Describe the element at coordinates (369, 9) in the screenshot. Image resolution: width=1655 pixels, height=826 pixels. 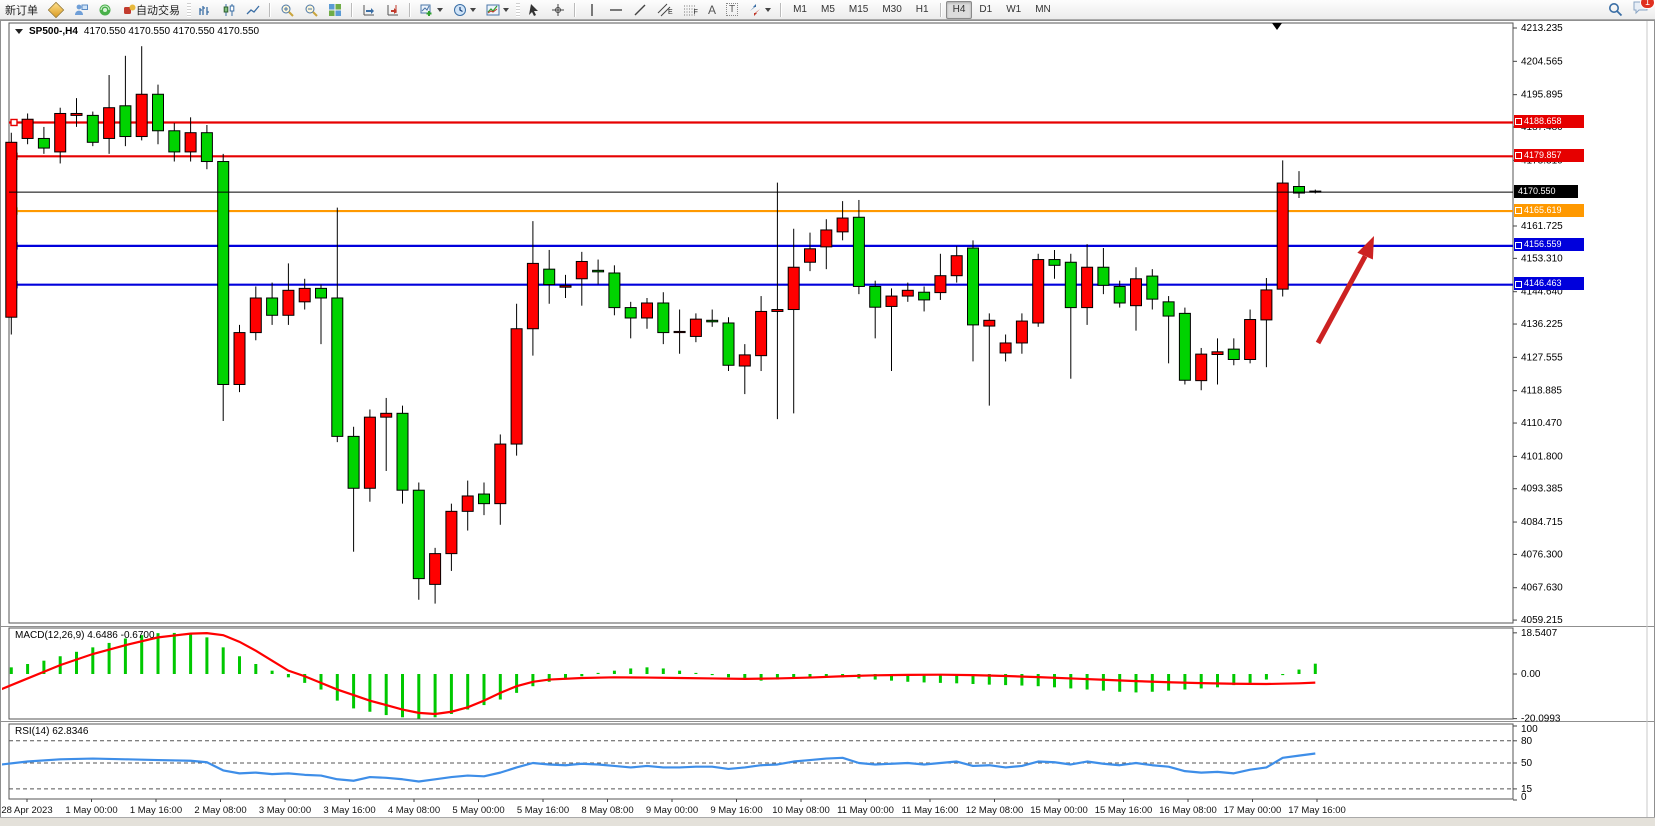
I see `auto-scroll-button` at that location.